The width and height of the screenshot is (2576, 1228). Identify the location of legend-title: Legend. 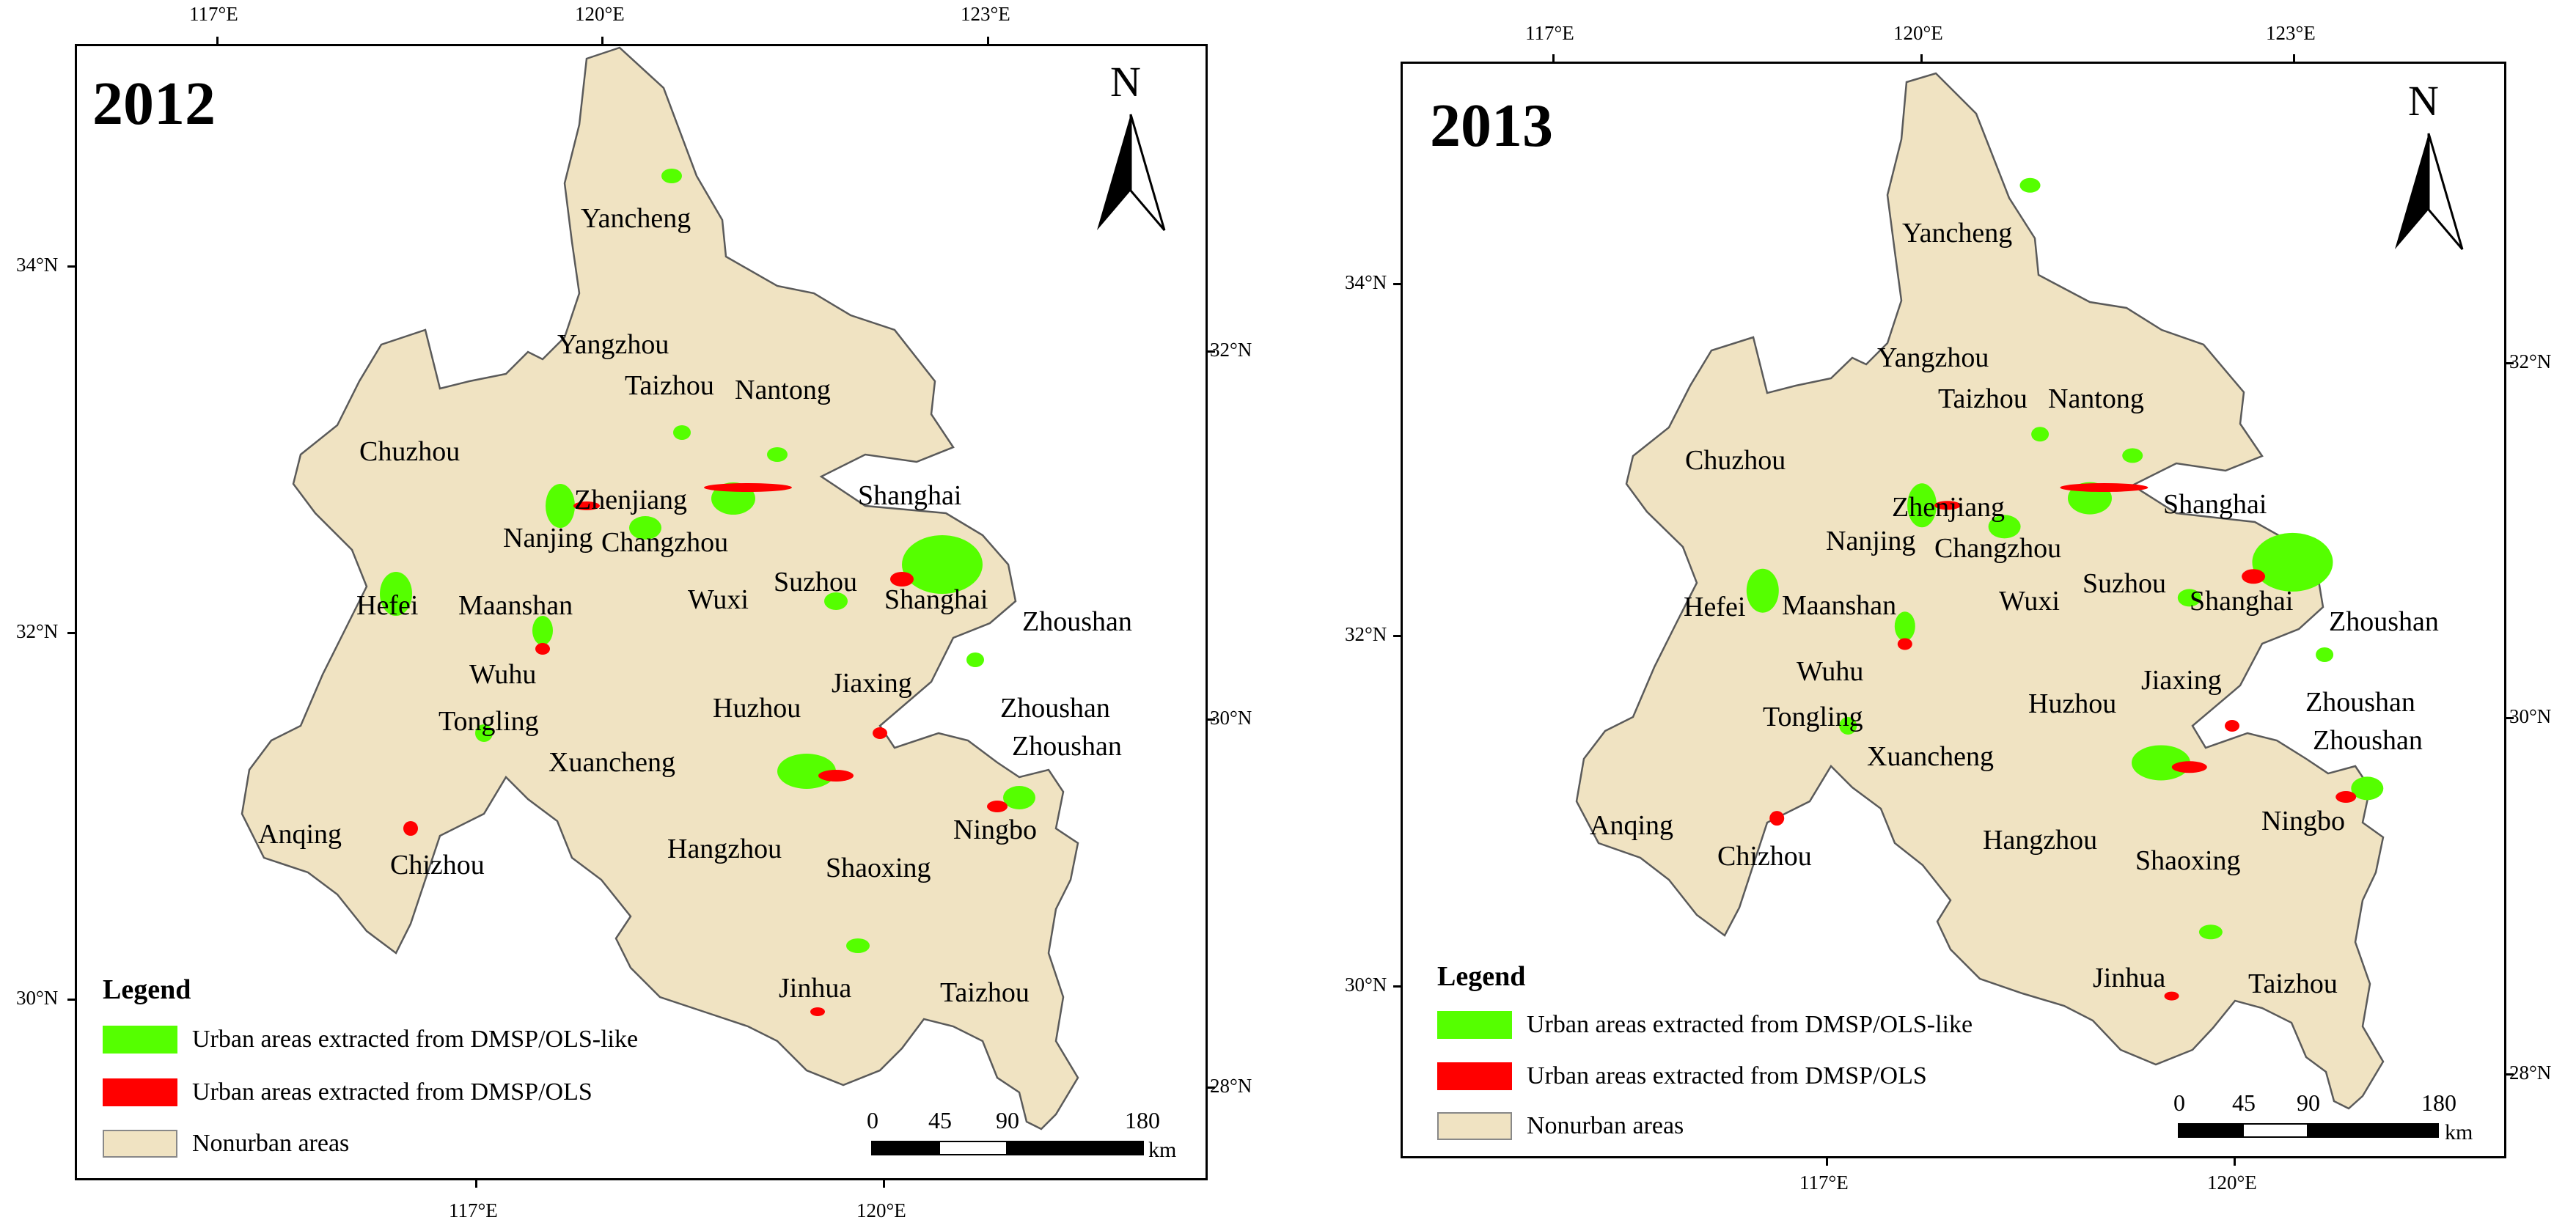
(147, 989).